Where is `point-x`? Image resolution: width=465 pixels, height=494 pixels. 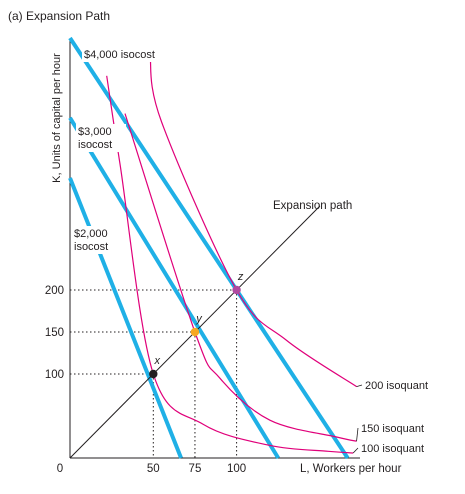
point-x is located at coordinates (153, 374).